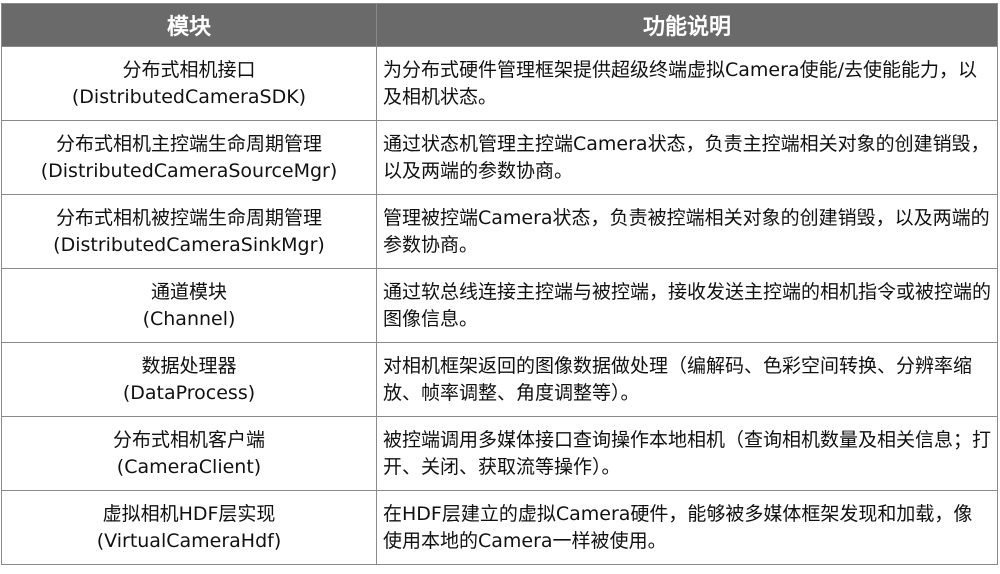 The width and height of the screenshot is (1000, 574). What do you see at coordinates (189, 392) in the screenshot?
I see `module-code: (DataProcess)` at bounding box center [189, 392].